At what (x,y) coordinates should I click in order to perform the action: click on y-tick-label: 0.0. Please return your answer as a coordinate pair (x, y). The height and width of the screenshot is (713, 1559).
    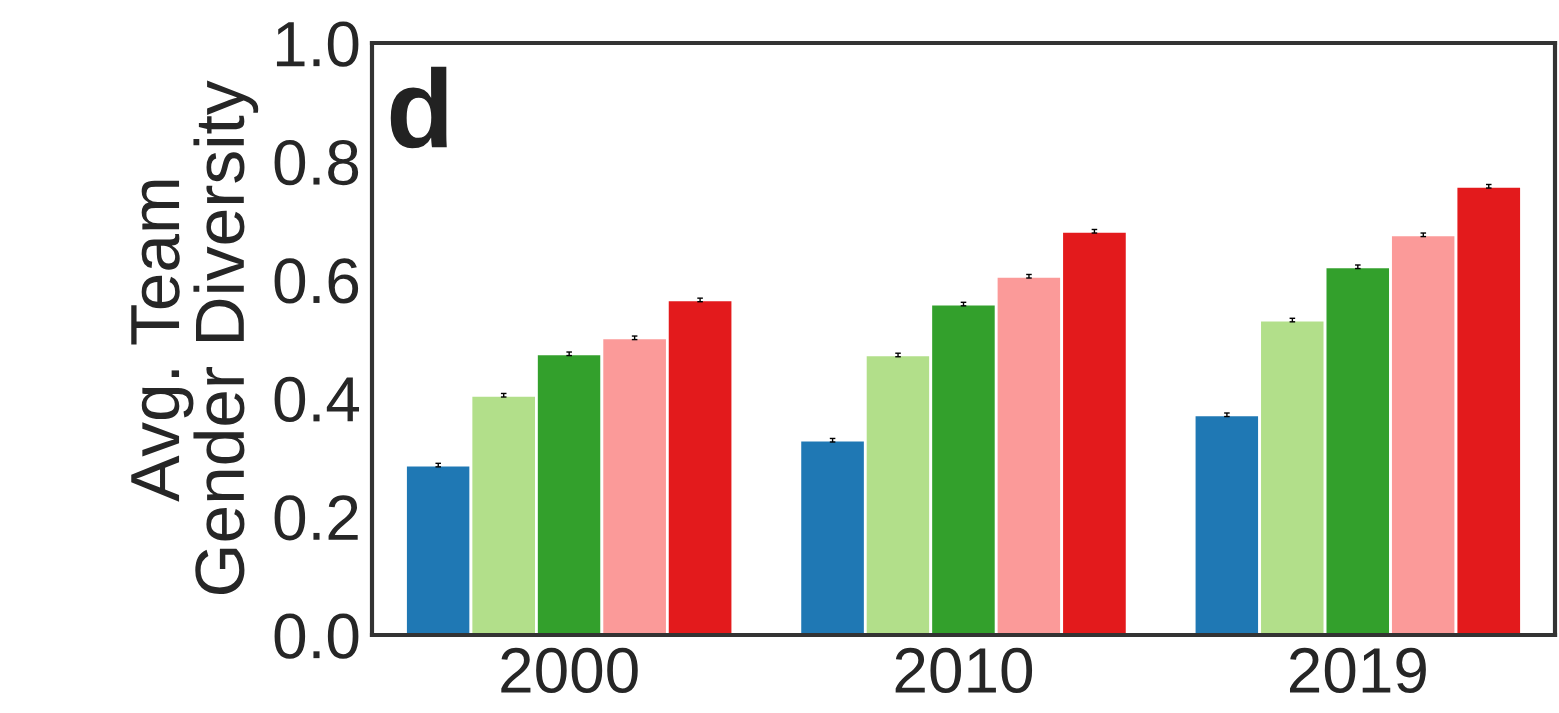
    Looking at the image, I should click on (316, 636).